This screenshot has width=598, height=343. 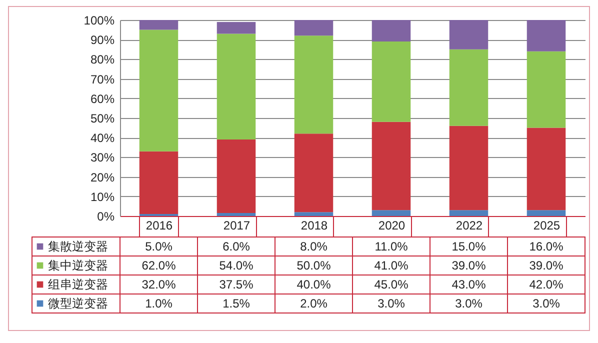 I want to click on y-tick-label: 30%, so click(x=102, y=157).